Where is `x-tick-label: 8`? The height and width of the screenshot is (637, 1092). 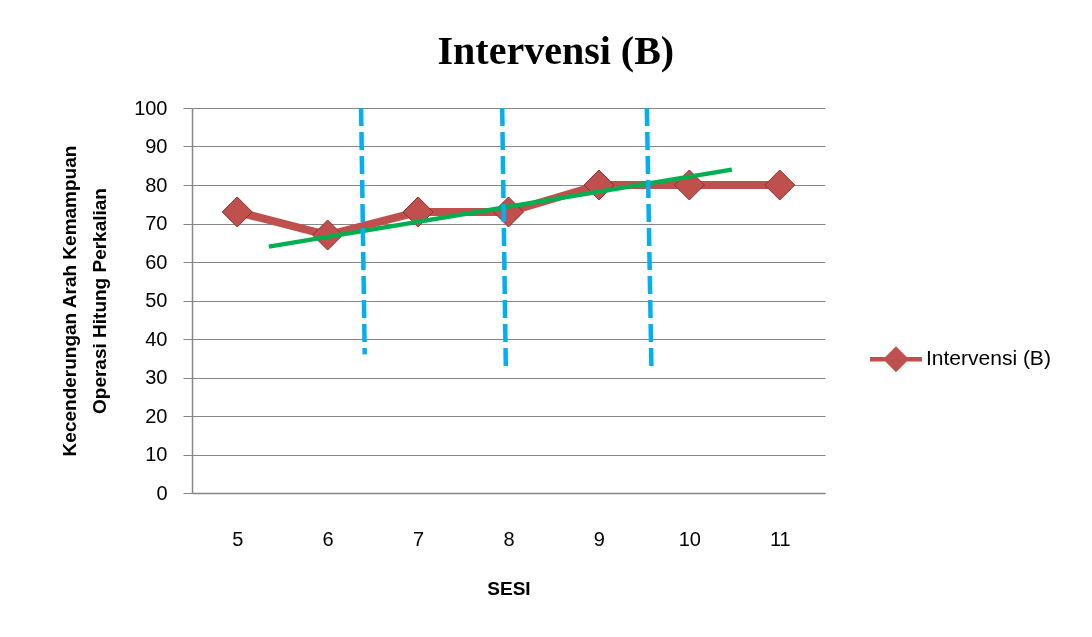
x-tick-label: 8 is located at coordinates (509, 538).